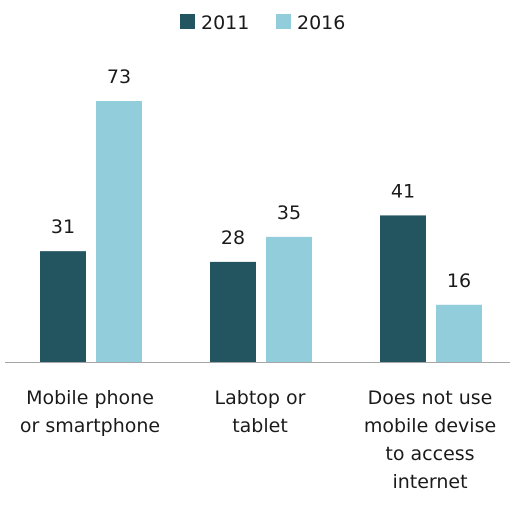 Image resolution: width=510 pixels, height=505 pixels. I want to click on category-label-line: tablet, so click(260, 426).